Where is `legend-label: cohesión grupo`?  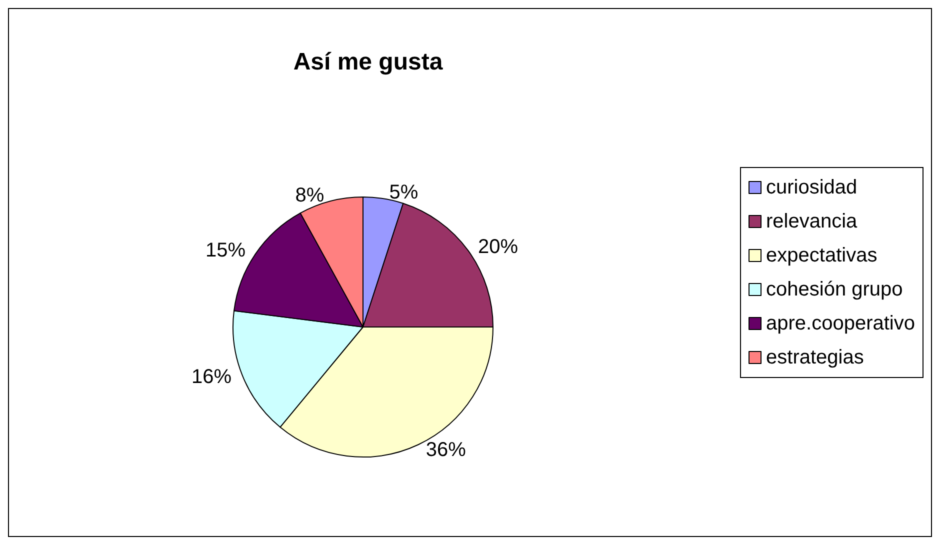
legend-label: cohesión grupo is located at coordinates (834, 289).